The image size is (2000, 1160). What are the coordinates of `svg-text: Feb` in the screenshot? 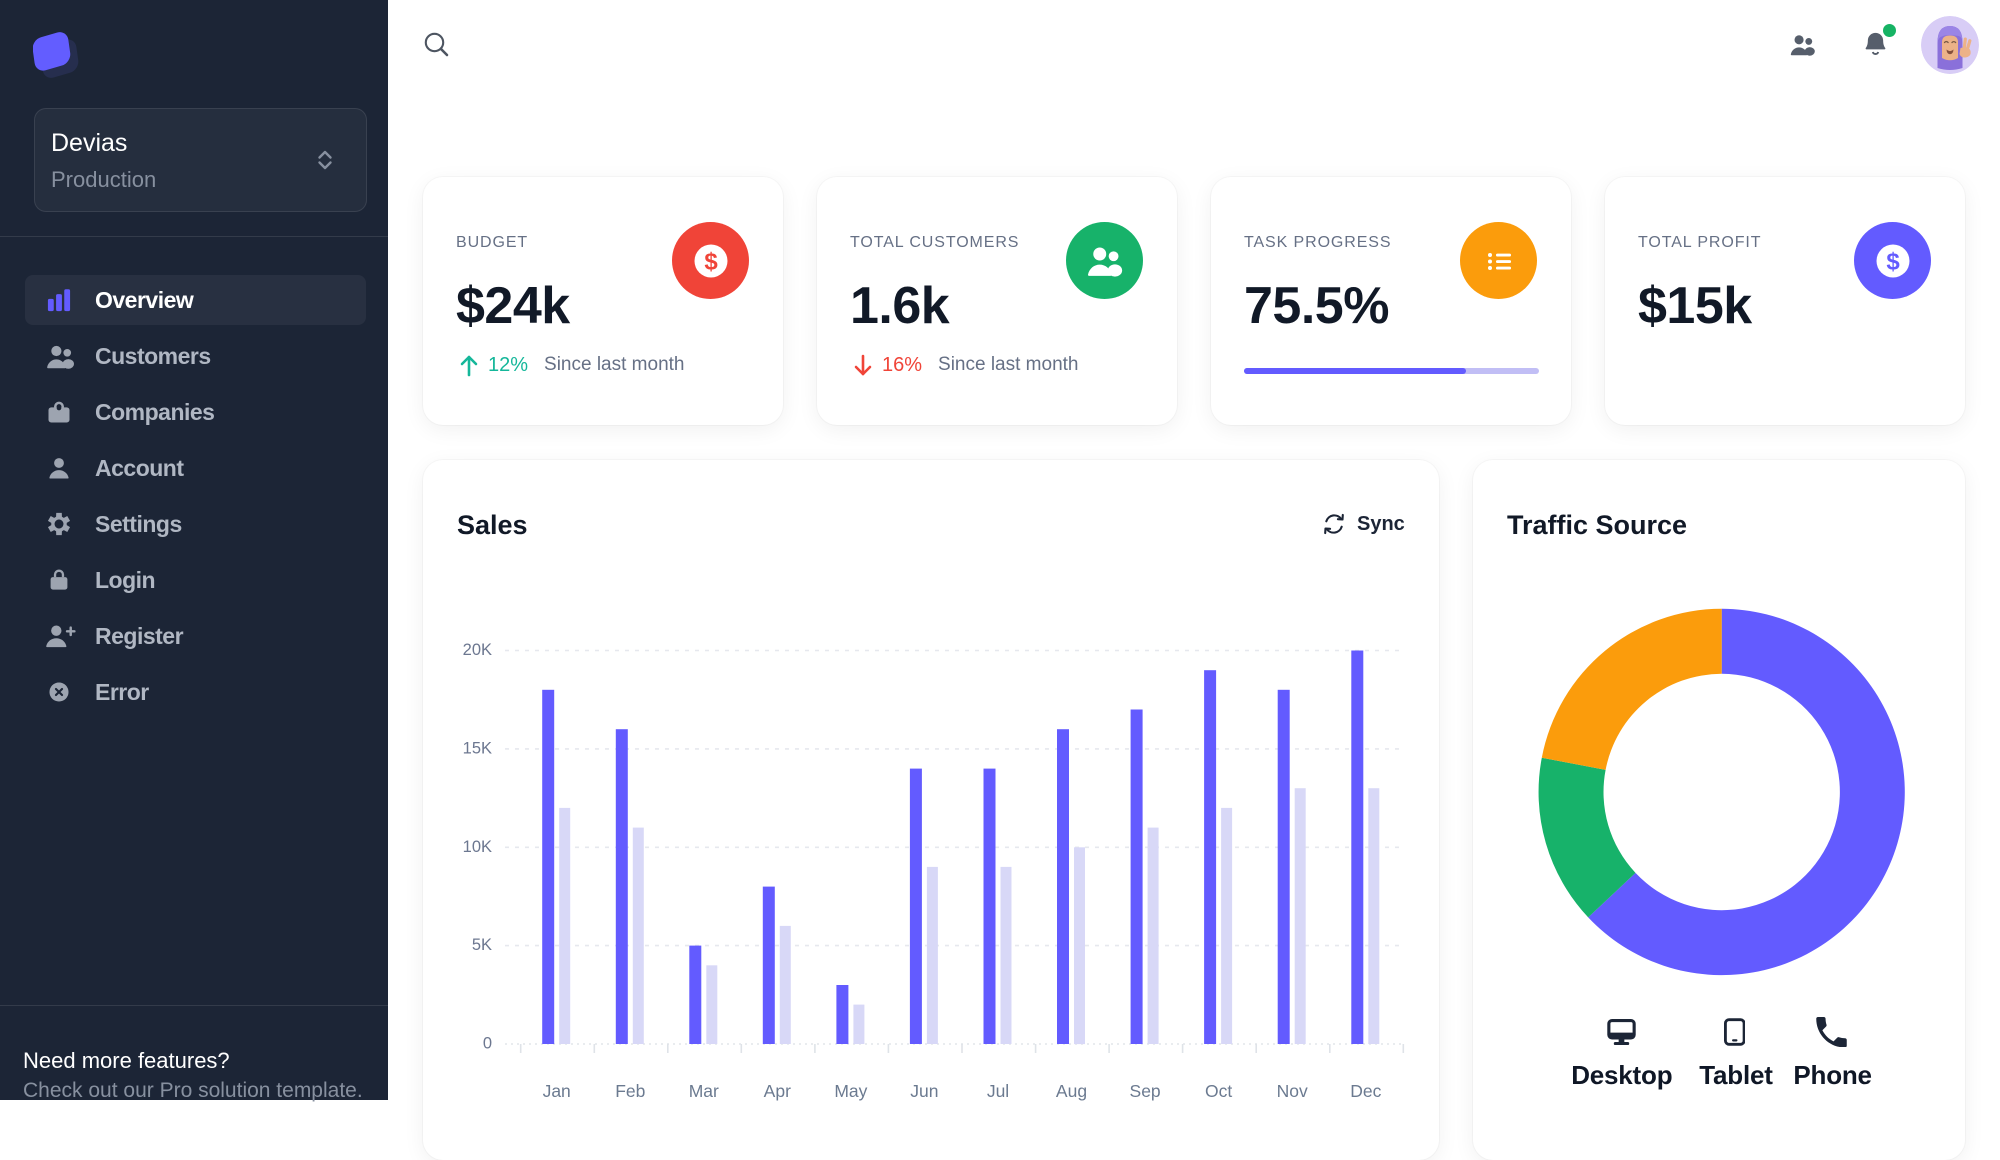 It's located at (630, 1091).